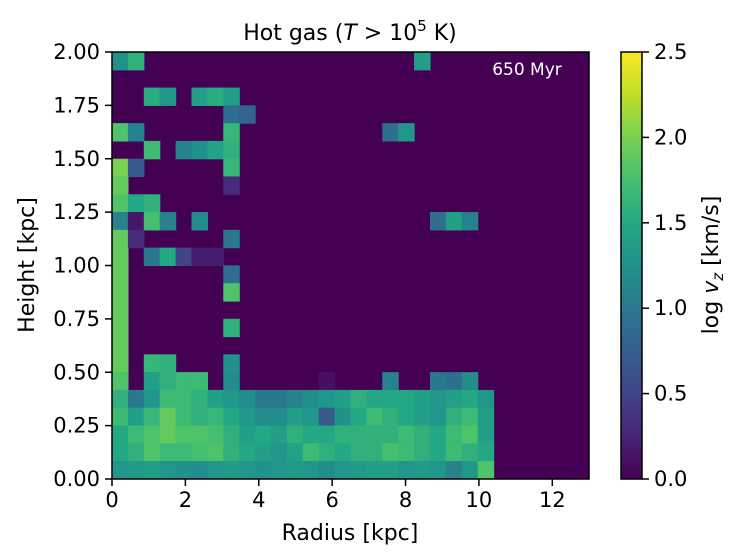  I want to click on colorbar-label: log vz [km/s], so click(713, 265).